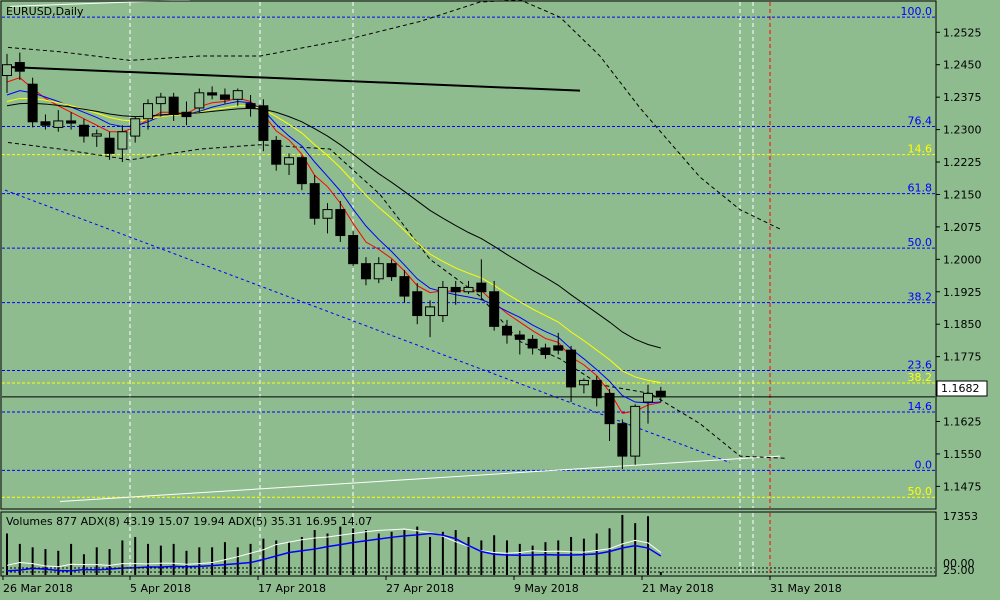  What do you see at coordinates (420, 588) in the screenshot?
I see `time-tick-label: 27 Apr 2018` at bounding box center [420, 588].